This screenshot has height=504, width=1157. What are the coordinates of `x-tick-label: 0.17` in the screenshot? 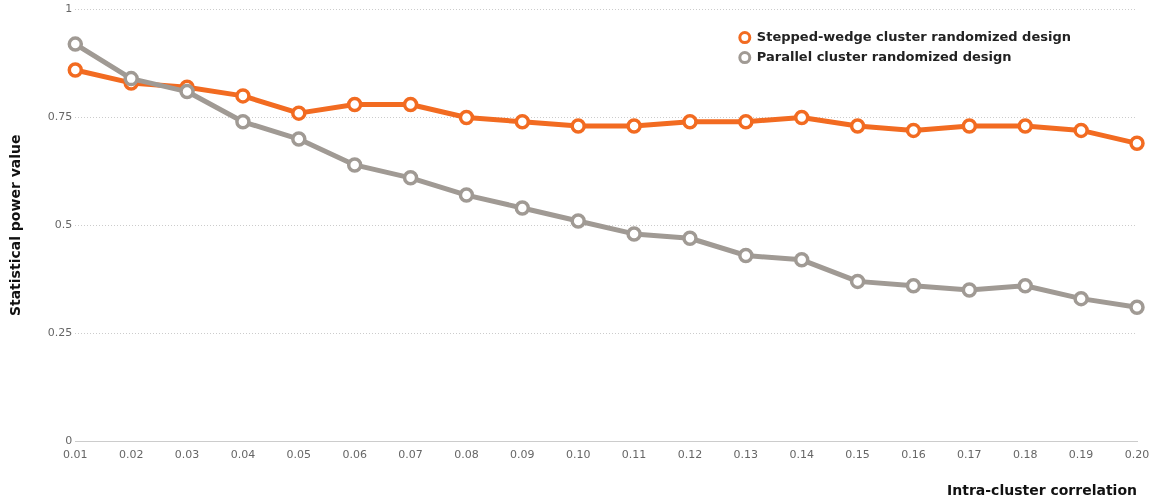 It's located at (969, 455).